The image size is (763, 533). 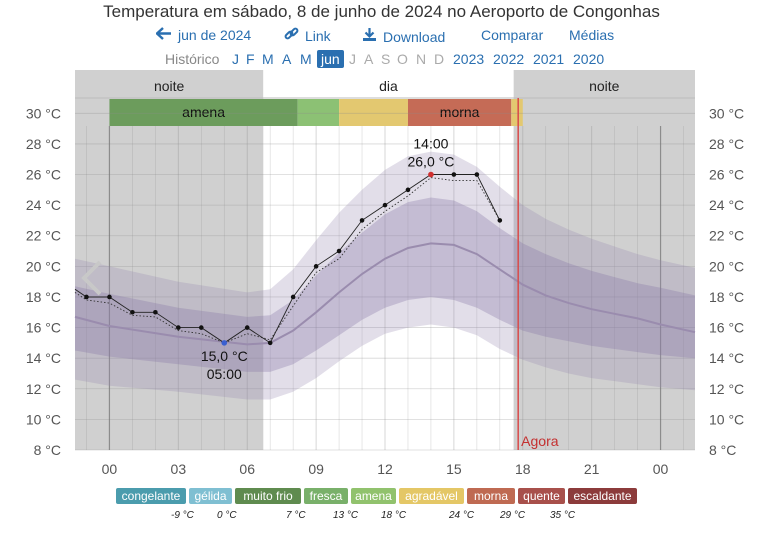 I want to click on link-button: Link, so click(x=307, y=35).